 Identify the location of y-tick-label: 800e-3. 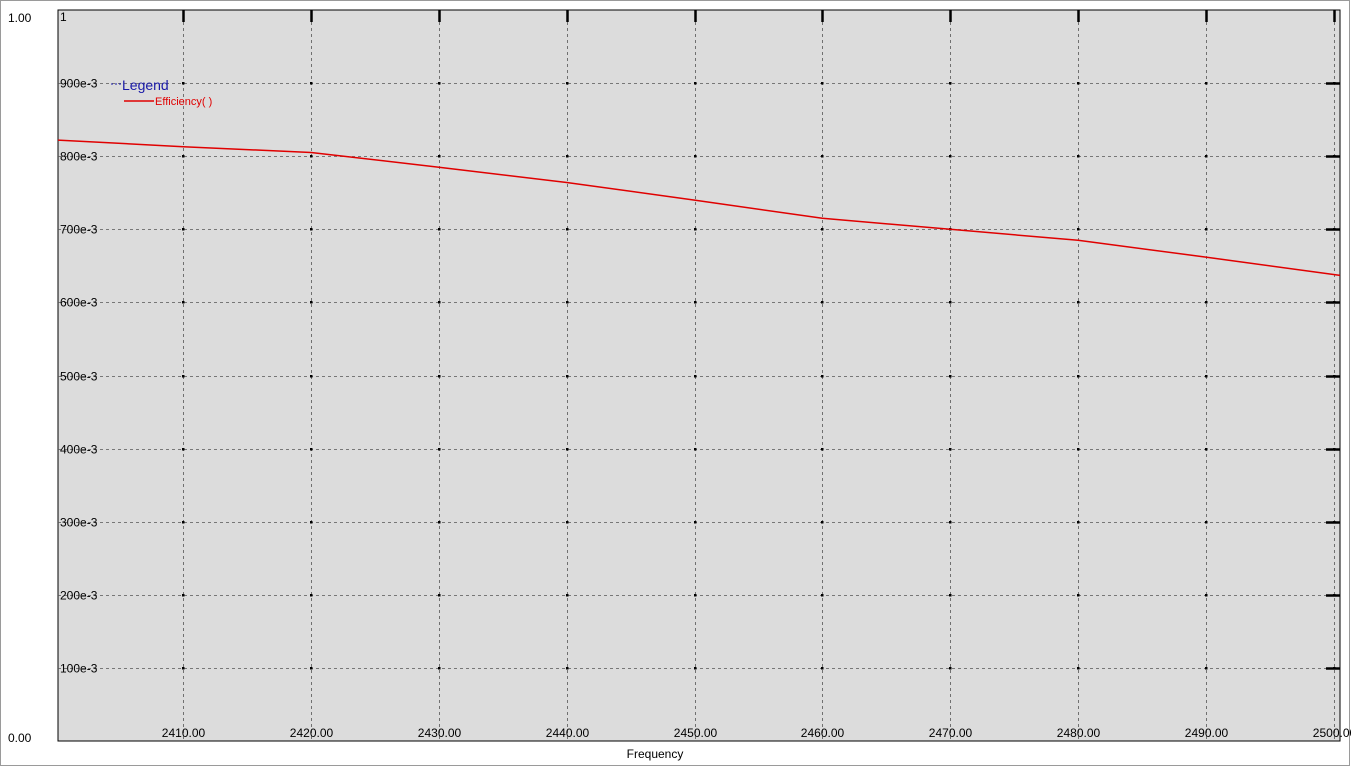
(79, 157).